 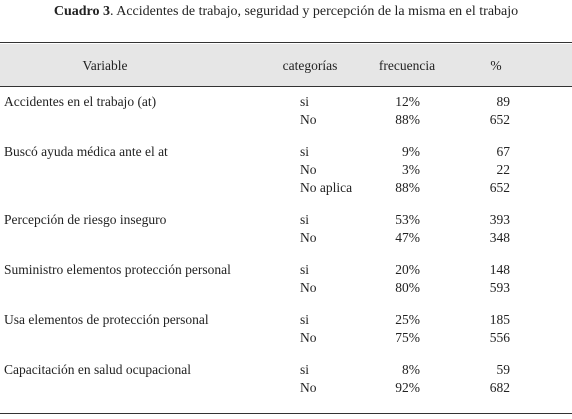 What do you see at coordinates (106, 319) in the screenshot?
I see `variable-cell: Usa elementos de protección personal` at bounding box center [106, 319].